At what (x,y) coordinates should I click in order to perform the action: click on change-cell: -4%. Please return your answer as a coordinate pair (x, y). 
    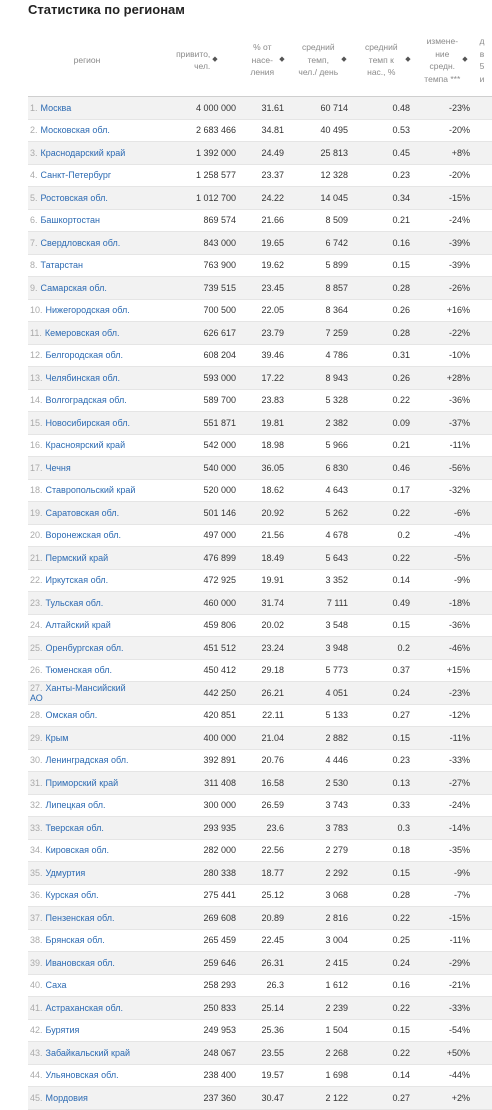
    Looking at the image, I should click on (446, 535).